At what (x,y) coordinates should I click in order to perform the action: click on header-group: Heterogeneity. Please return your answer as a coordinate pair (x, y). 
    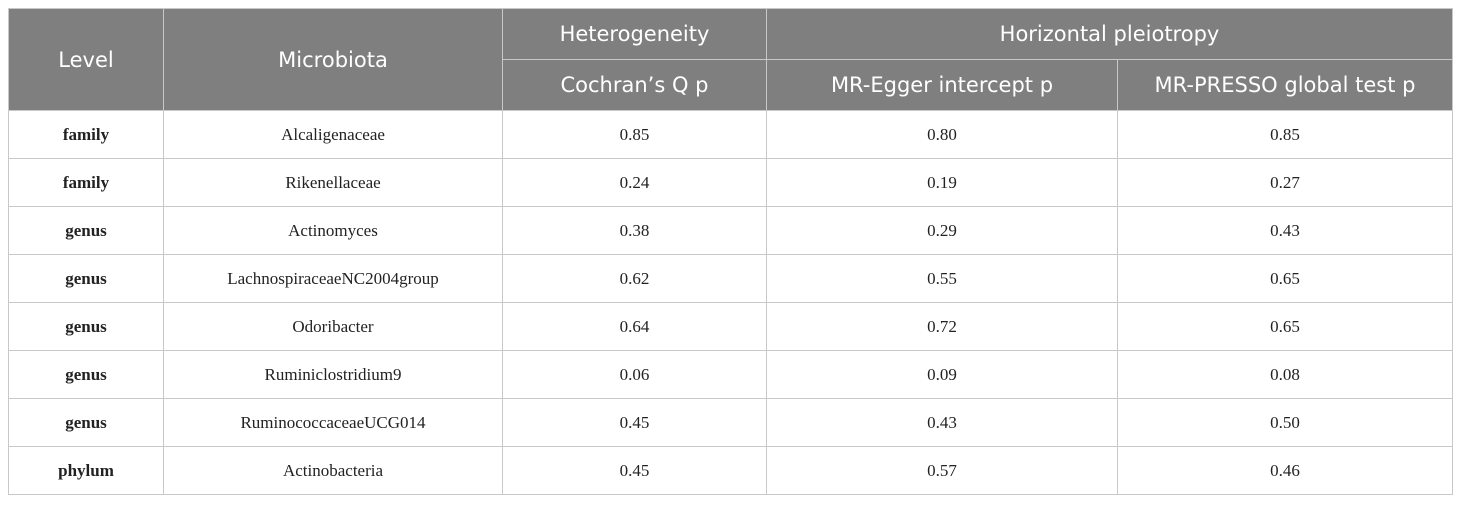
    Looking at the image, I should click on (634, 34).